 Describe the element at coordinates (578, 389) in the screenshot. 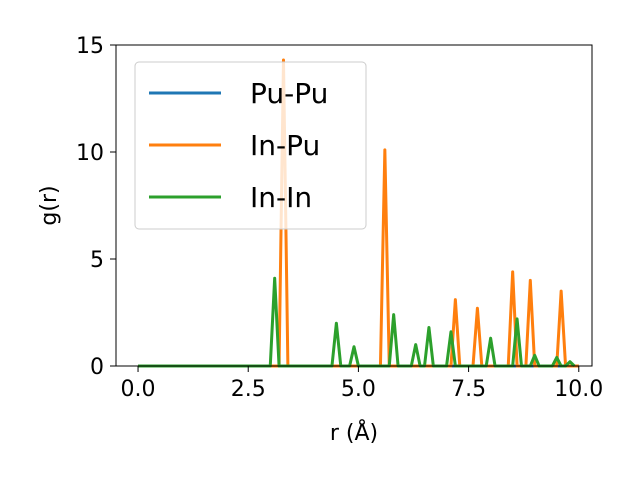

I see `x-tick-label: 10.0` at that location.